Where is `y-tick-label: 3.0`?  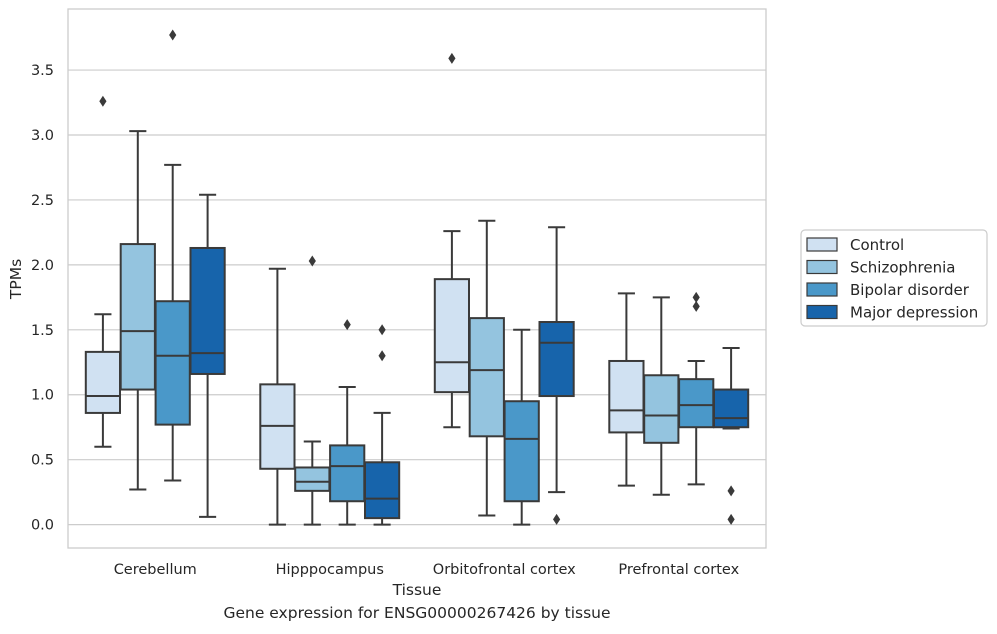
y-tick-label: 3.0 is located at coordinates (42, 136).